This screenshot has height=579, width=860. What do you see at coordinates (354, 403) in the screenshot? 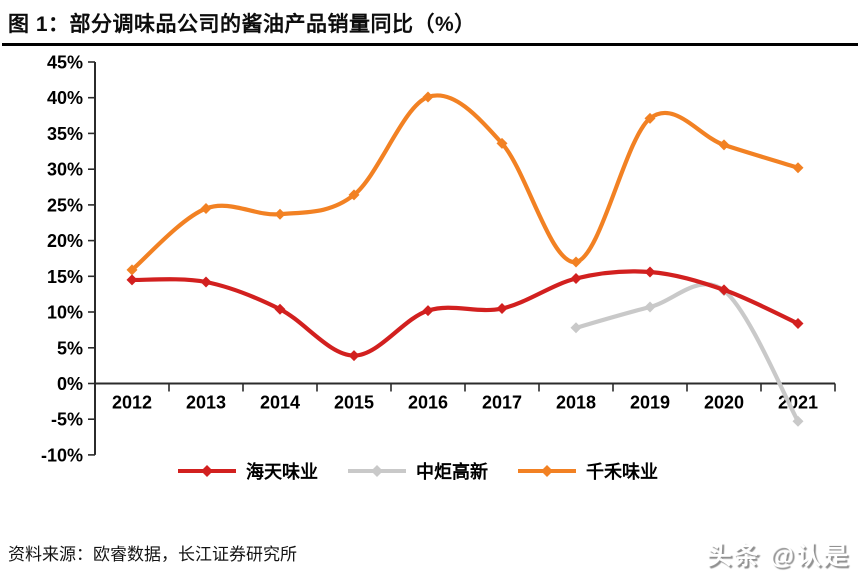
I see `x-axis-tick-label: 2015` at bounding box center [354, 403].